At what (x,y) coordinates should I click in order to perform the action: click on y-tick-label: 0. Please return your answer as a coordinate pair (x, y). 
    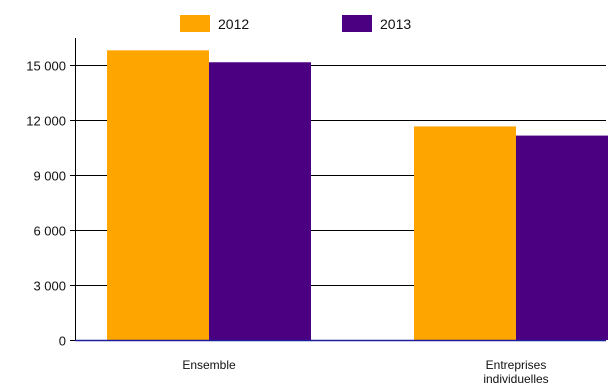
    Looking at the image, I should click on (62, 341).